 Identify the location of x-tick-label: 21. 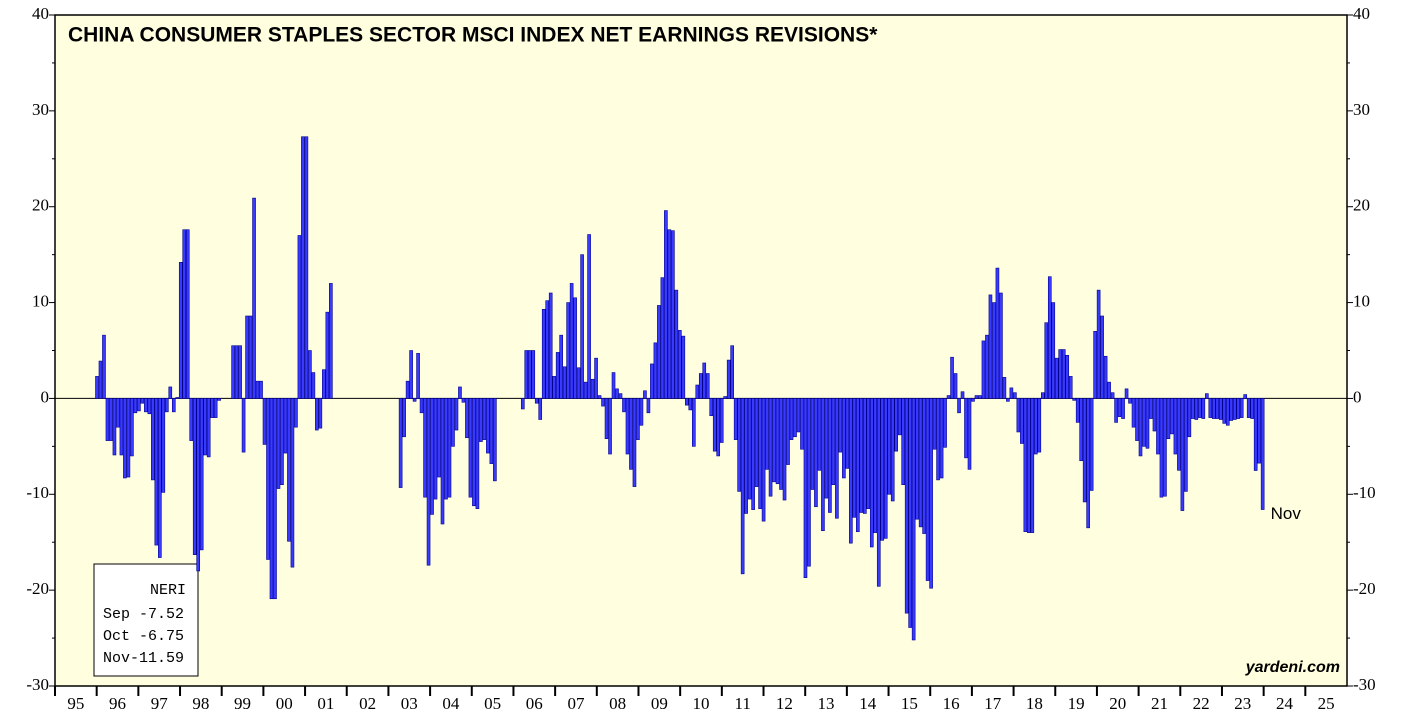
(1159, 703).